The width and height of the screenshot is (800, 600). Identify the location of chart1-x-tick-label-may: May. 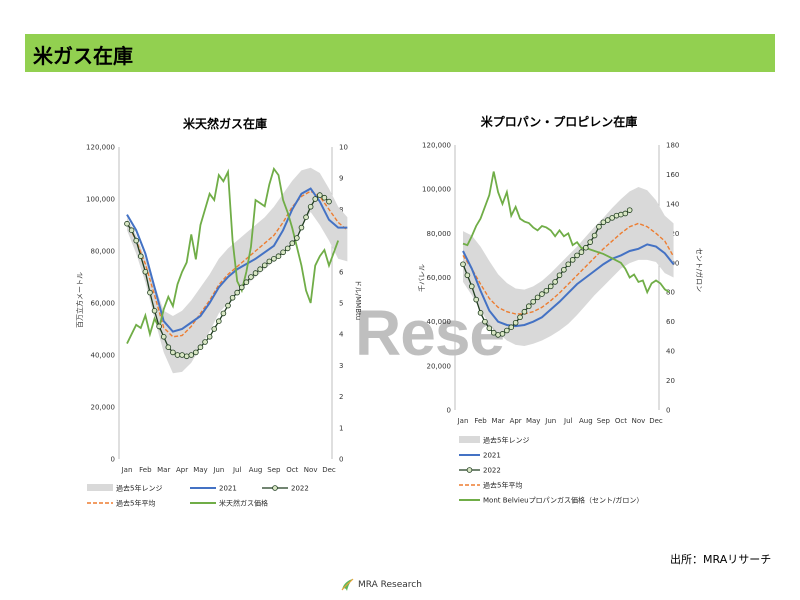
(200, 470).